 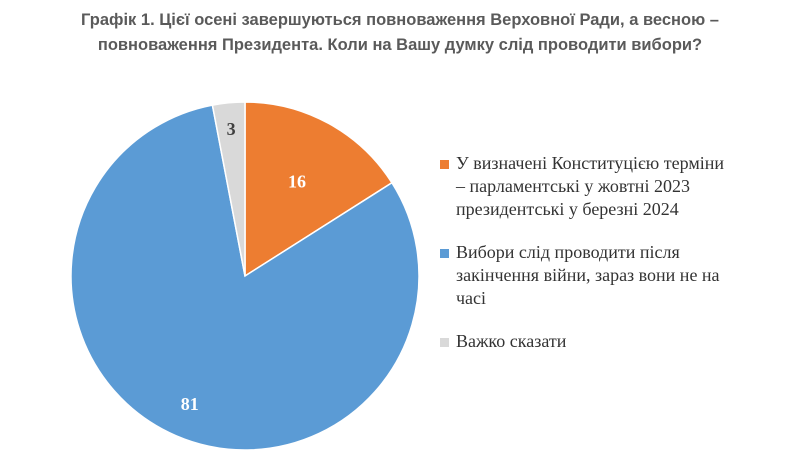 I want to click on data-label-hard-to-say: 3, so click(x=231, y=129).